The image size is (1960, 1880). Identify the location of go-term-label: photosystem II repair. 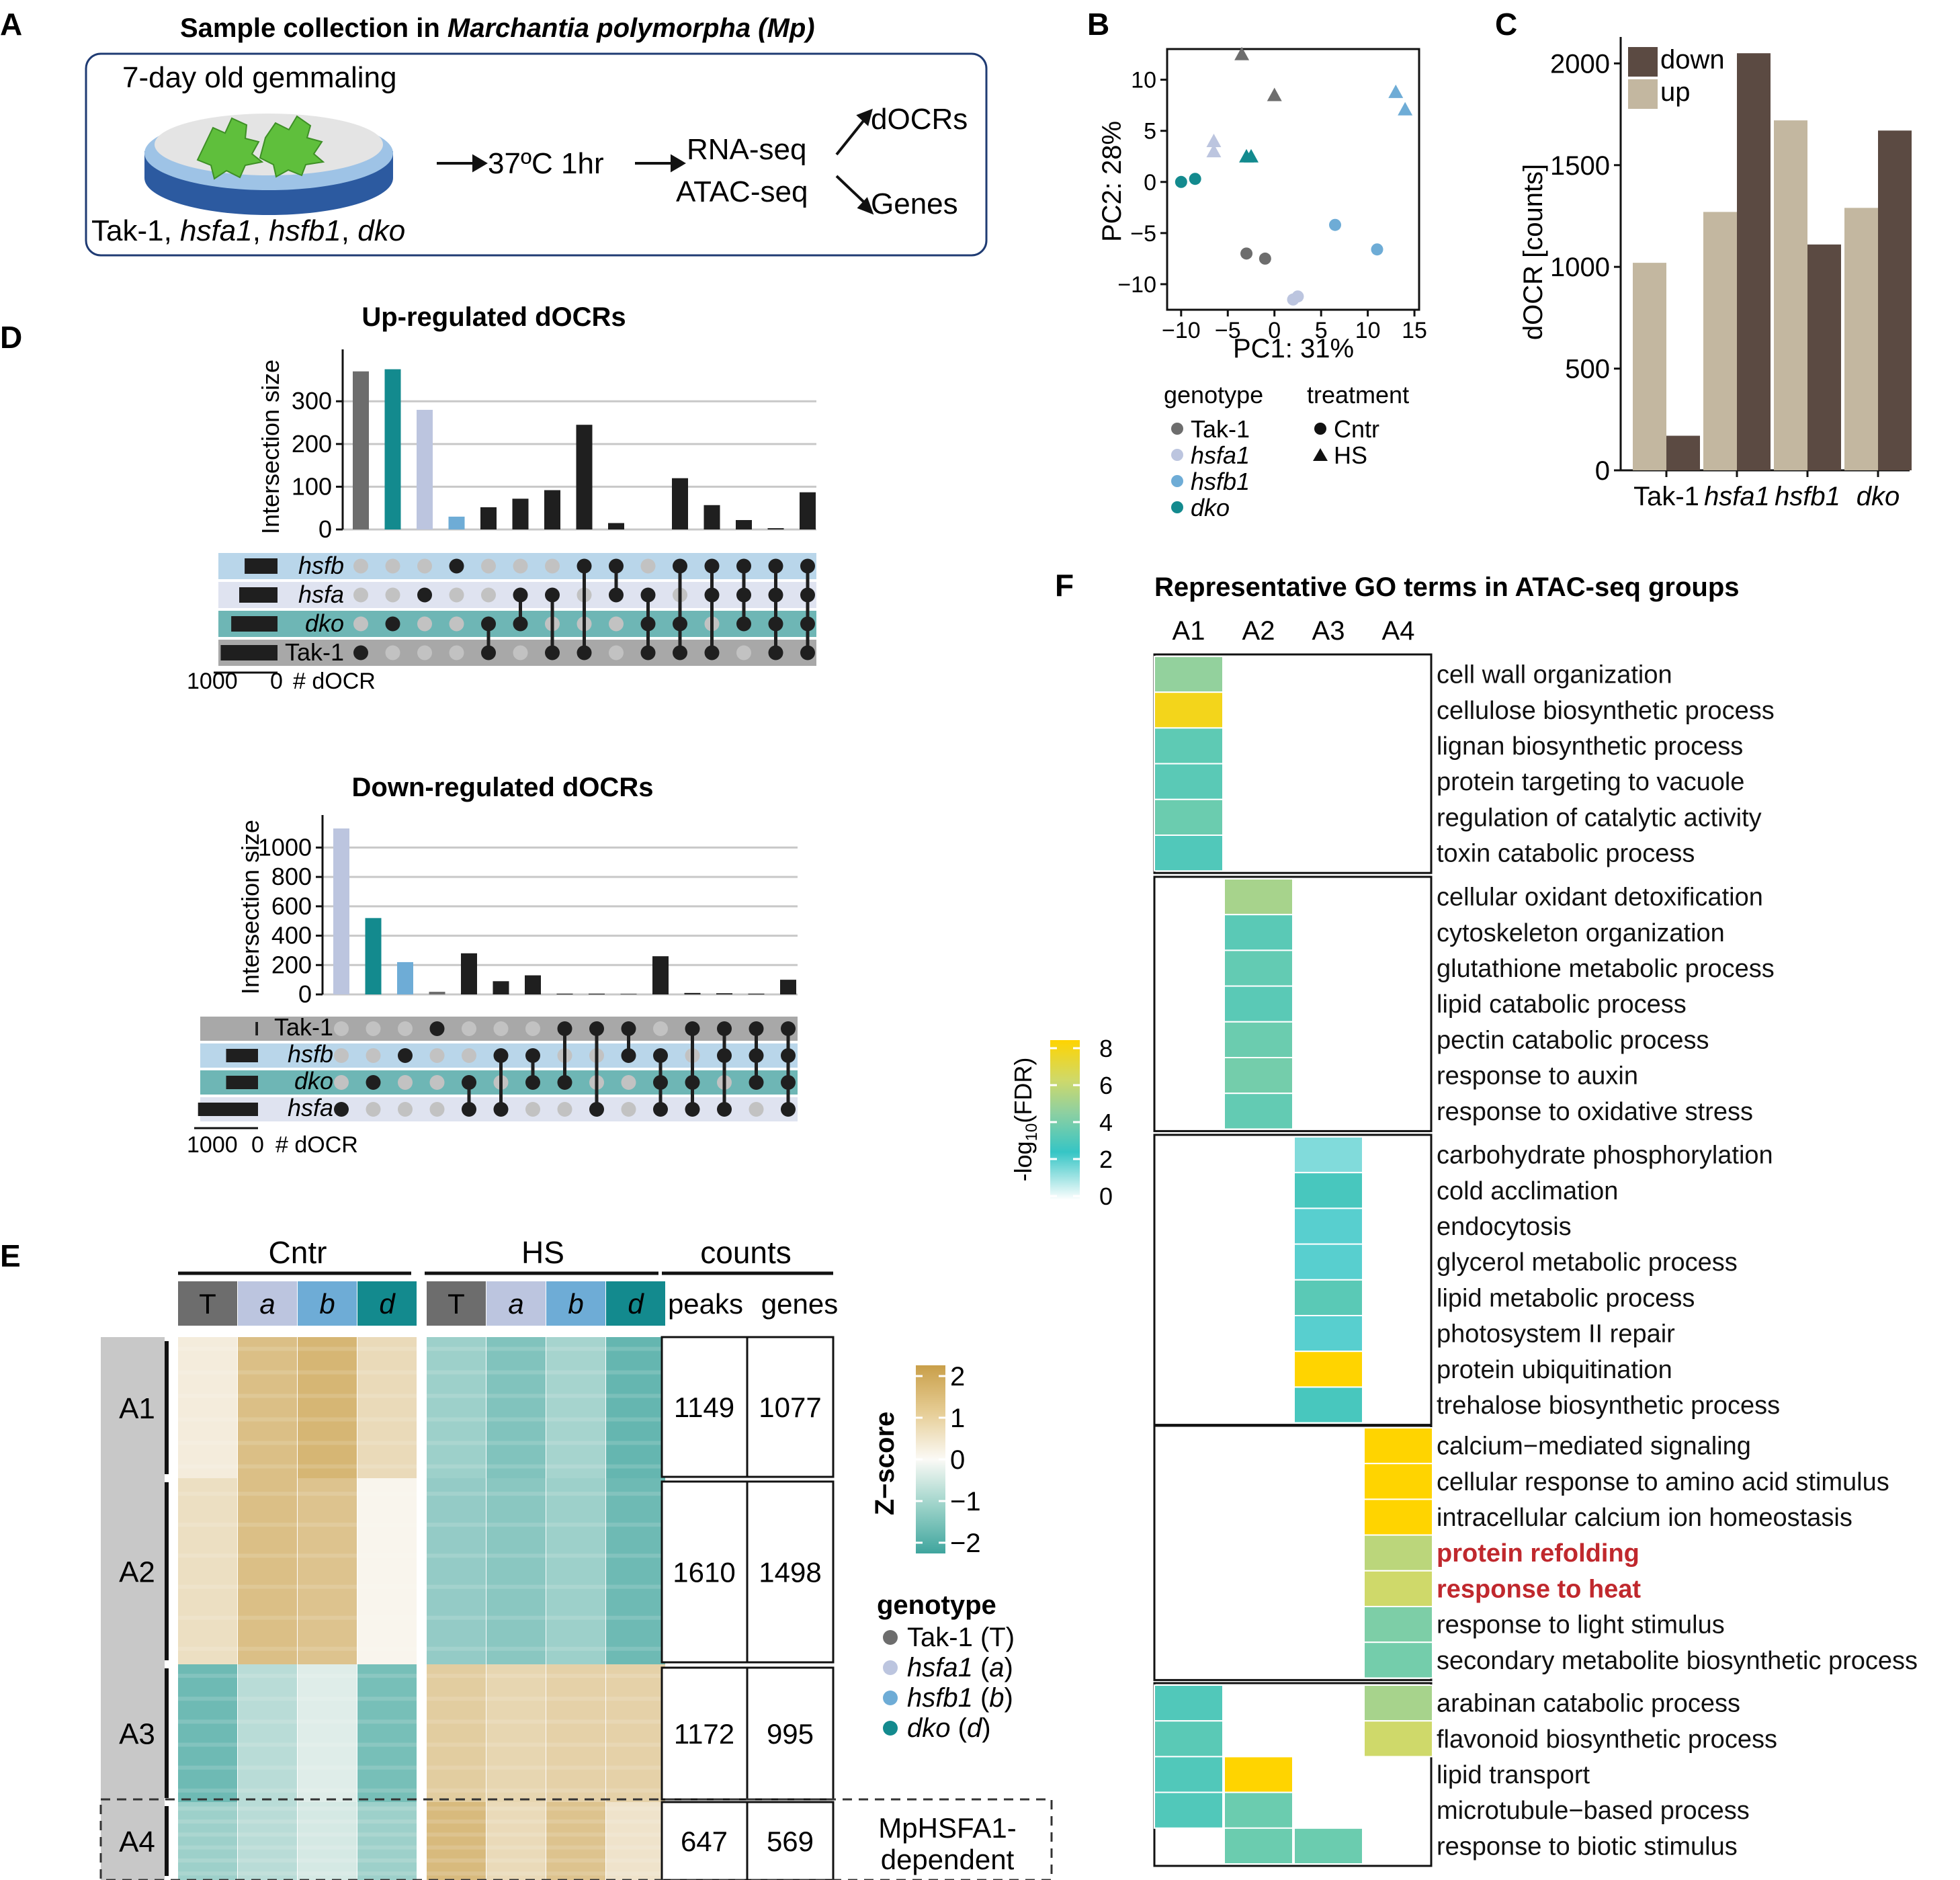
(1556, 1334).